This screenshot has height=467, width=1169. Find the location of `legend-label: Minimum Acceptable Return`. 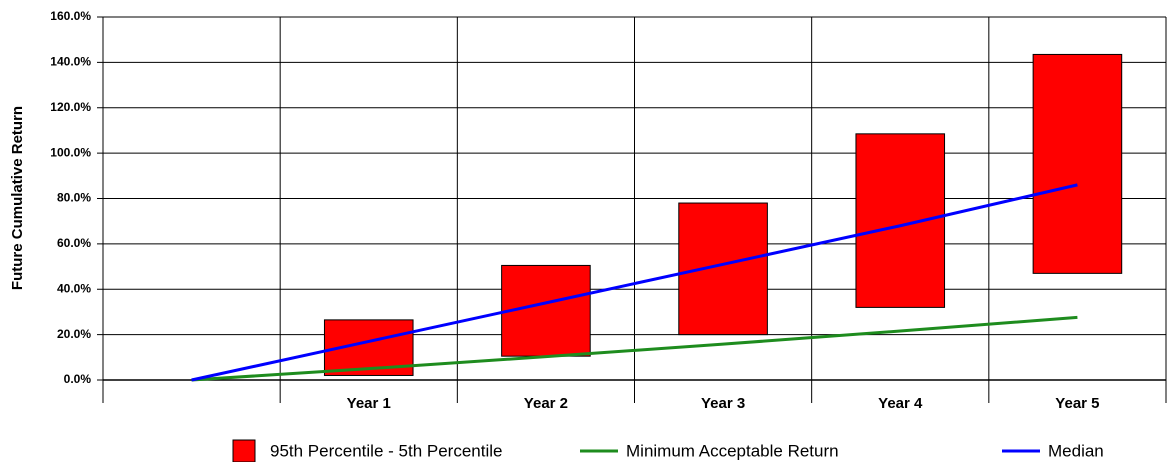

legend-label: Minimum Acceptable Return is located at coordinates (732, 450).